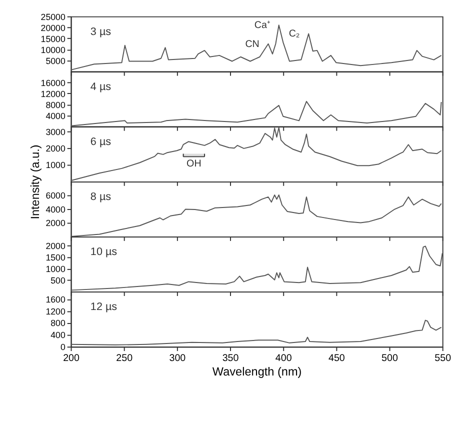 The image size is (463, 422). Describe the element at coordinates (101, 87) in the screenshot. I see `annotation: 4 µs` at that location.